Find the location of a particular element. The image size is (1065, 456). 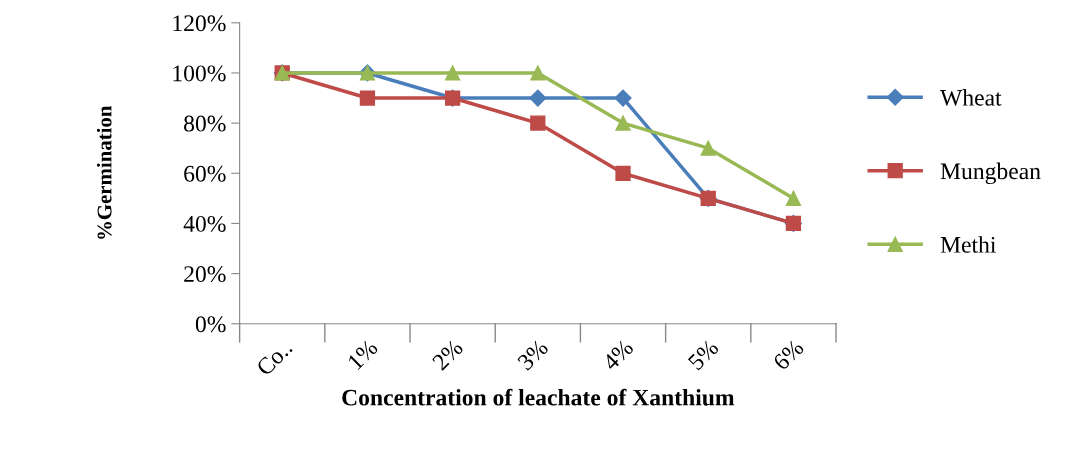

y-tick-label: 20% is located at coordinates (205, 274).